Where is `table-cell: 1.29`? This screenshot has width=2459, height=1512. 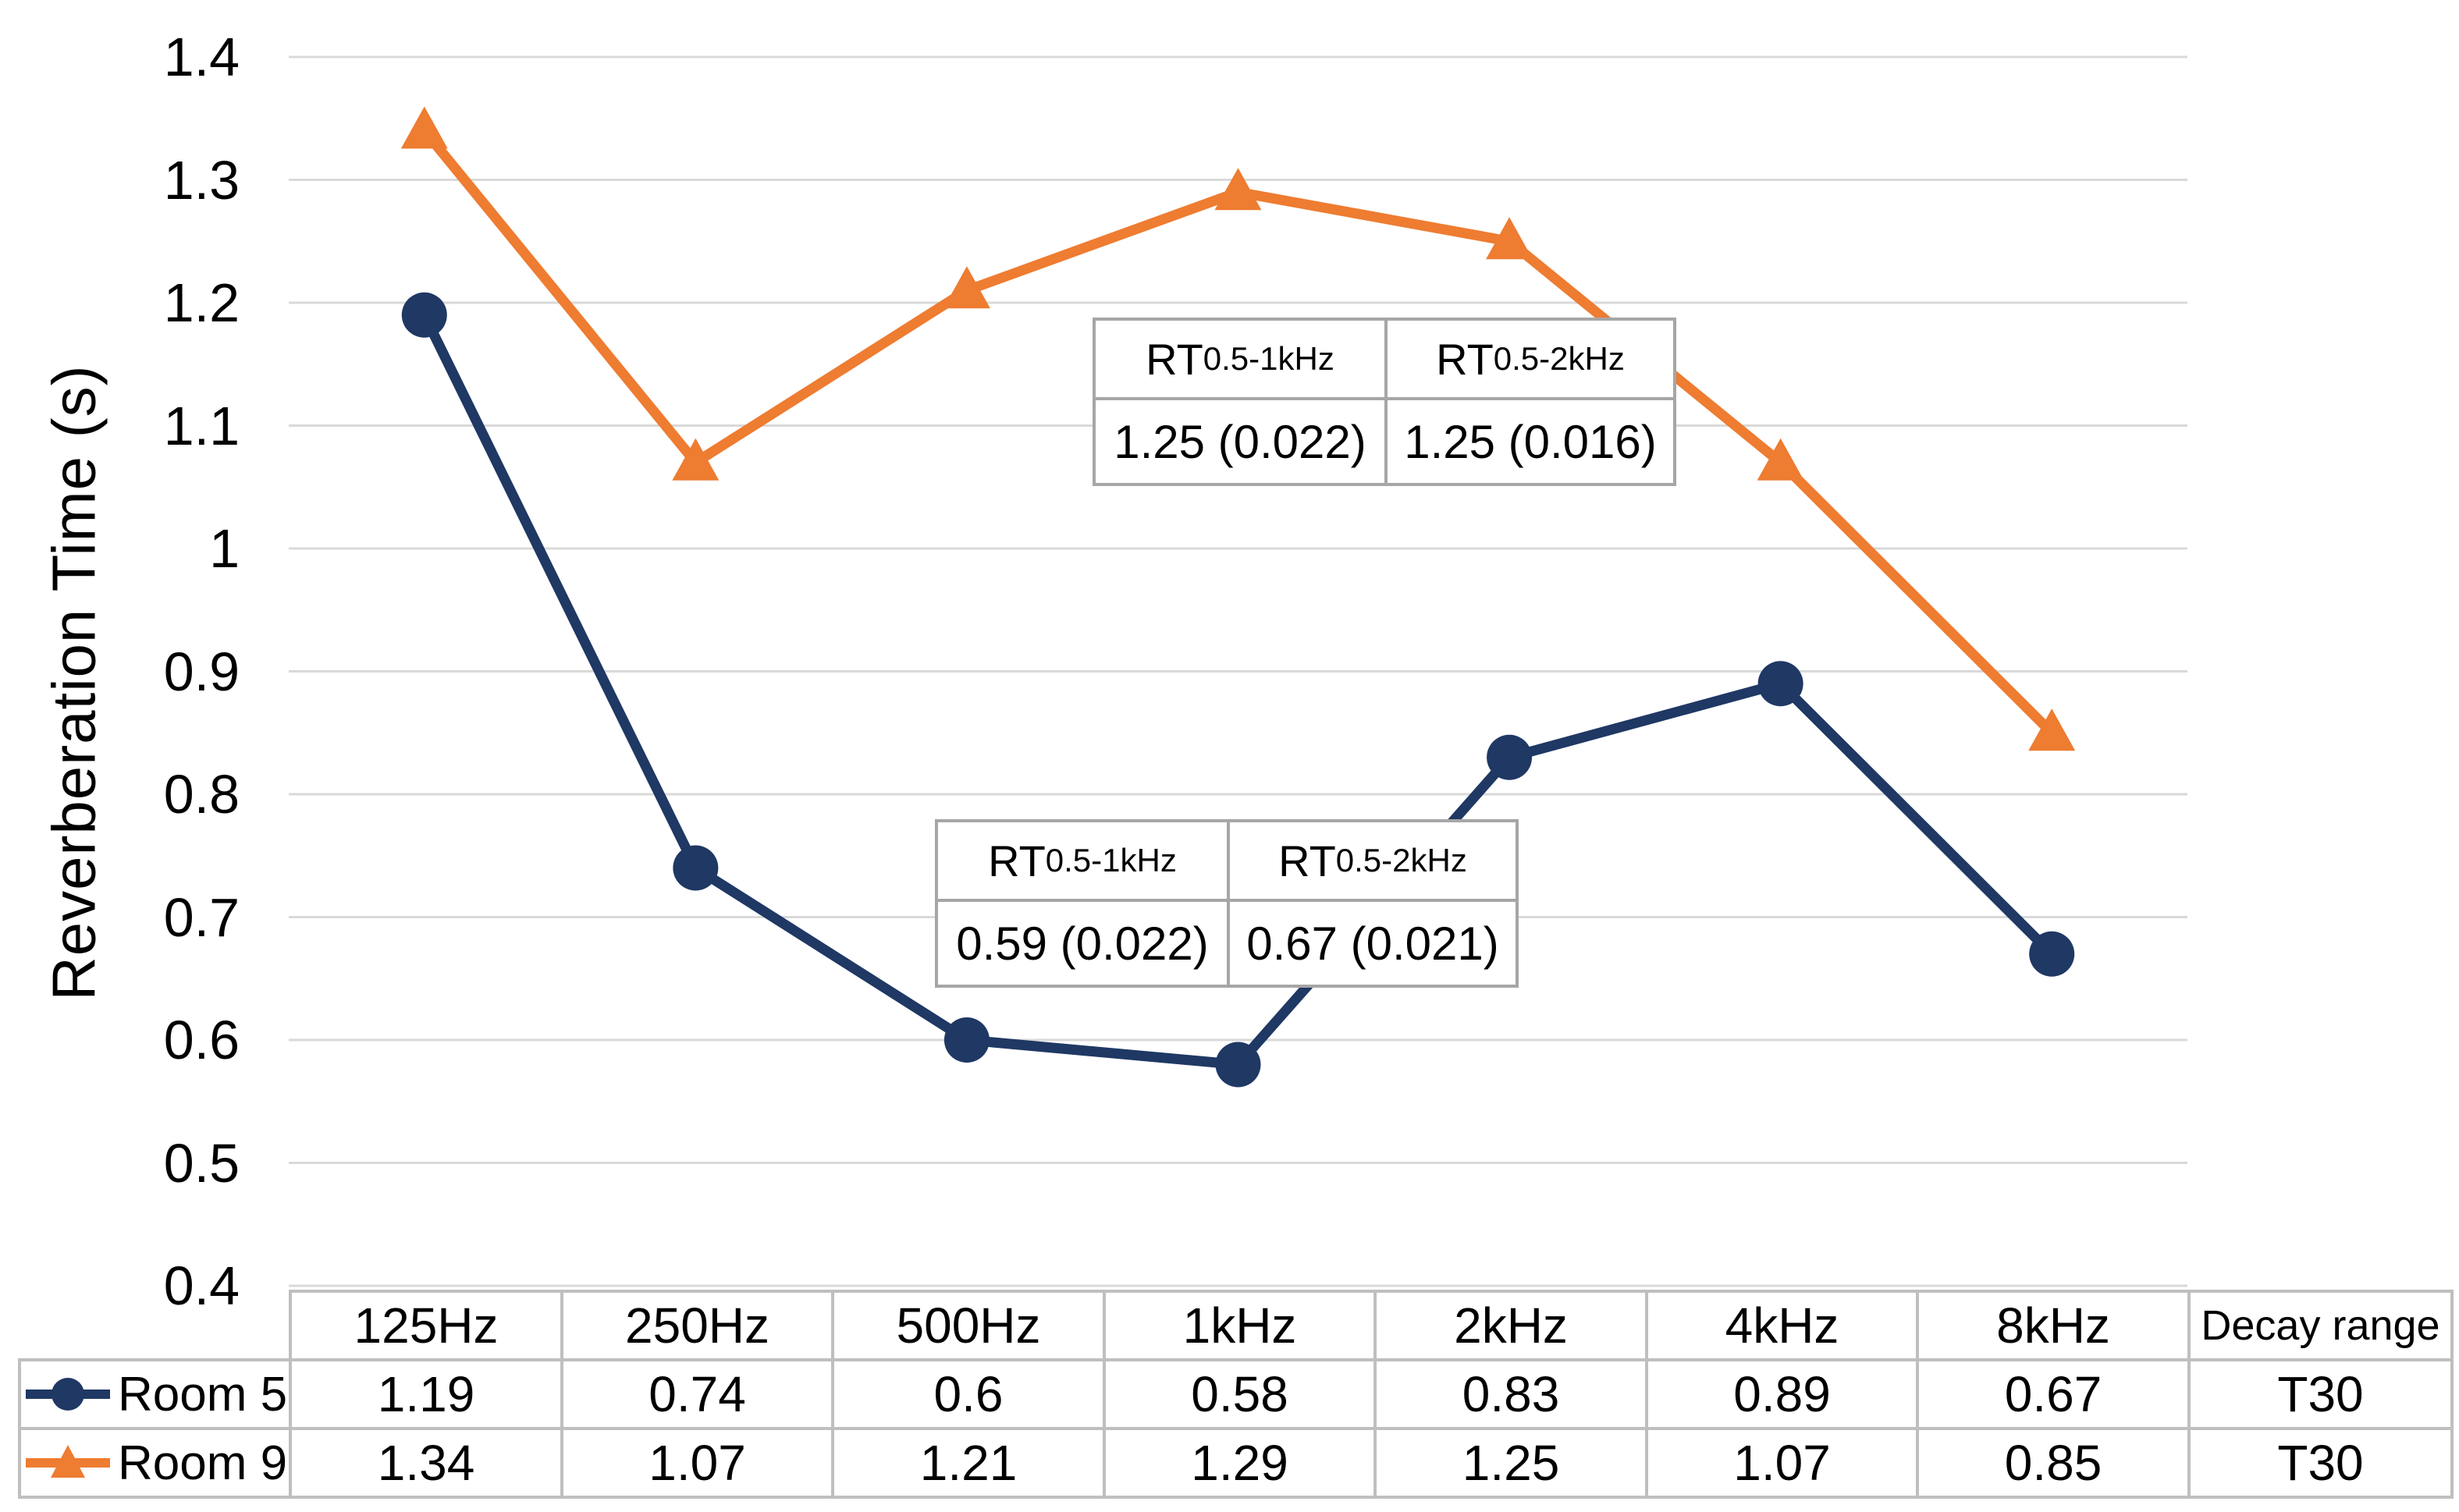
table-cell: 1.29 is located at coordinates (1240, 1463).